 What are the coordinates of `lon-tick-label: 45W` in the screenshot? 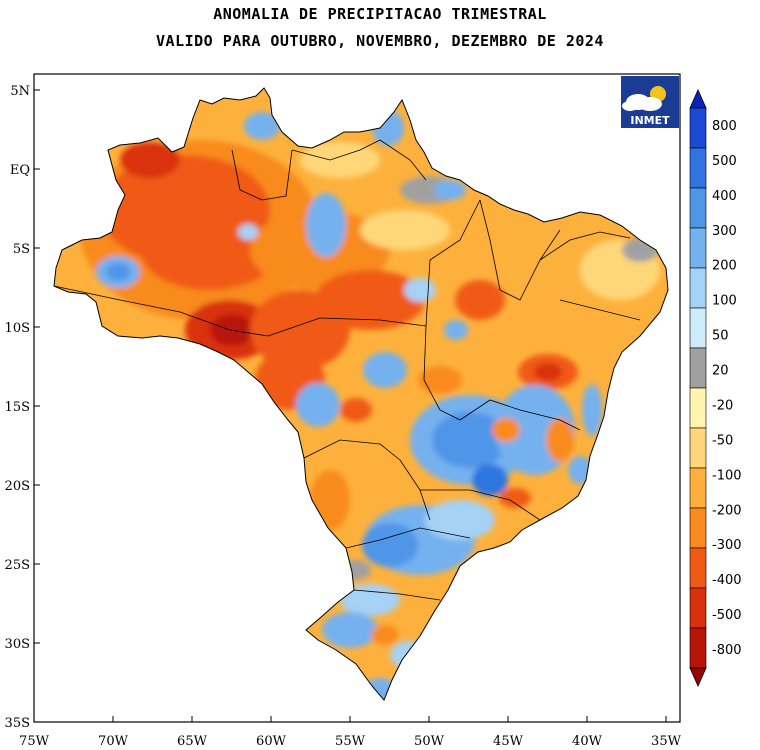 It's located at (508, 741).